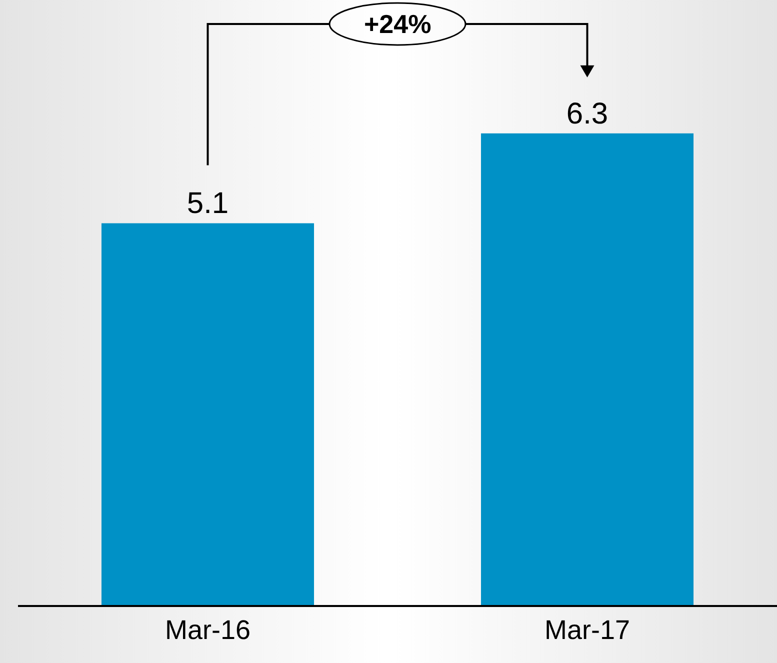 Image resolution: width=777 pixels, height=663 pixels. What do you see at coordinates (207, 630) in the screenshot?
I see `x-tick-label: Mar-16` at bounding box center [207, 630].